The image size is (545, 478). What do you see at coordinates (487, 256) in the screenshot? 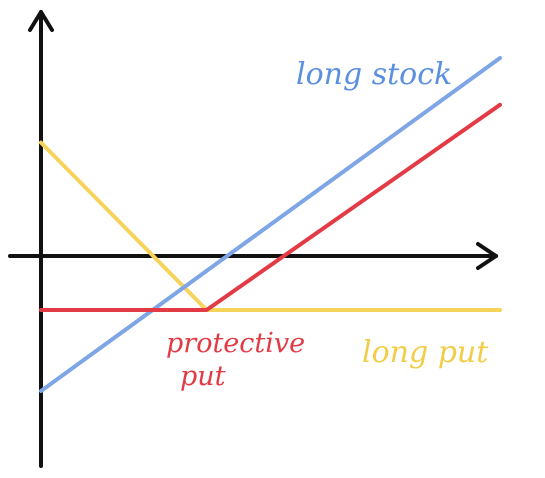
I see `x-axis-arrowhead` at bounding box center [487, 256].